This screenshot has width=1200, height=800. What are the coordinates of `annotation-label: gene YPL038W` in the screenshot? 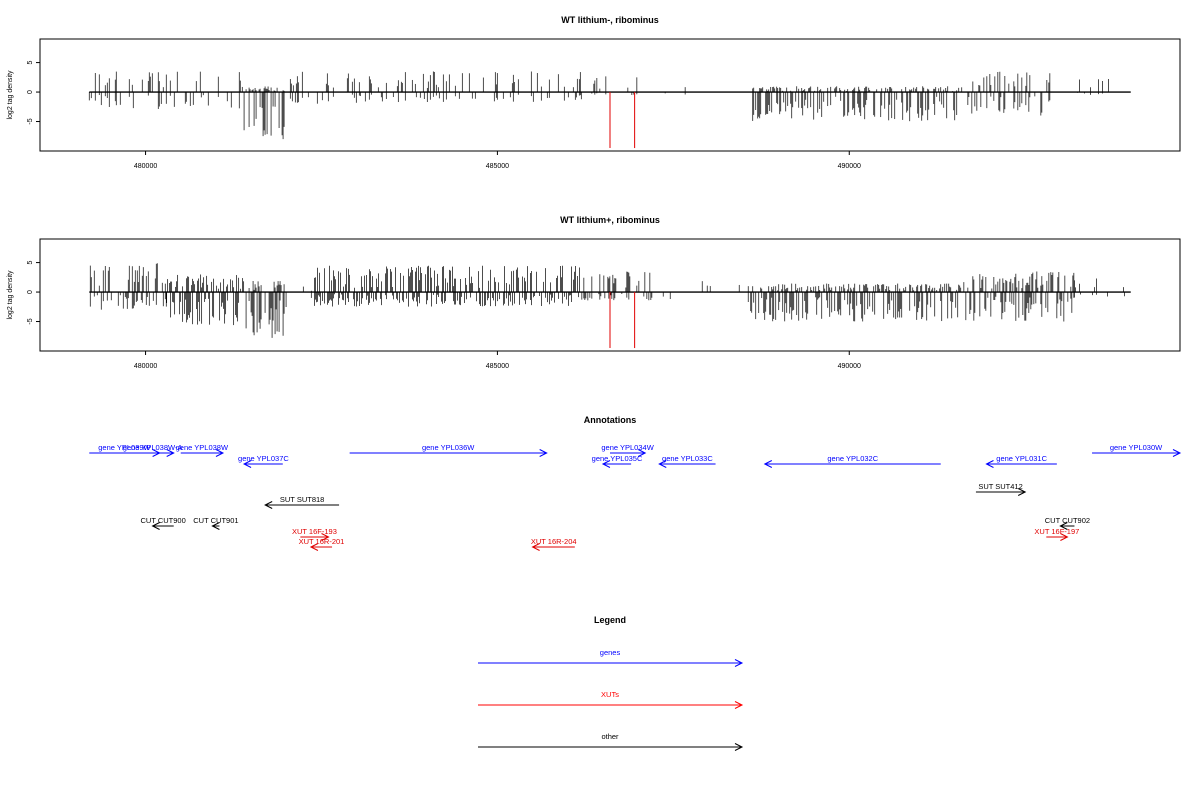 It's located at (202, 447).